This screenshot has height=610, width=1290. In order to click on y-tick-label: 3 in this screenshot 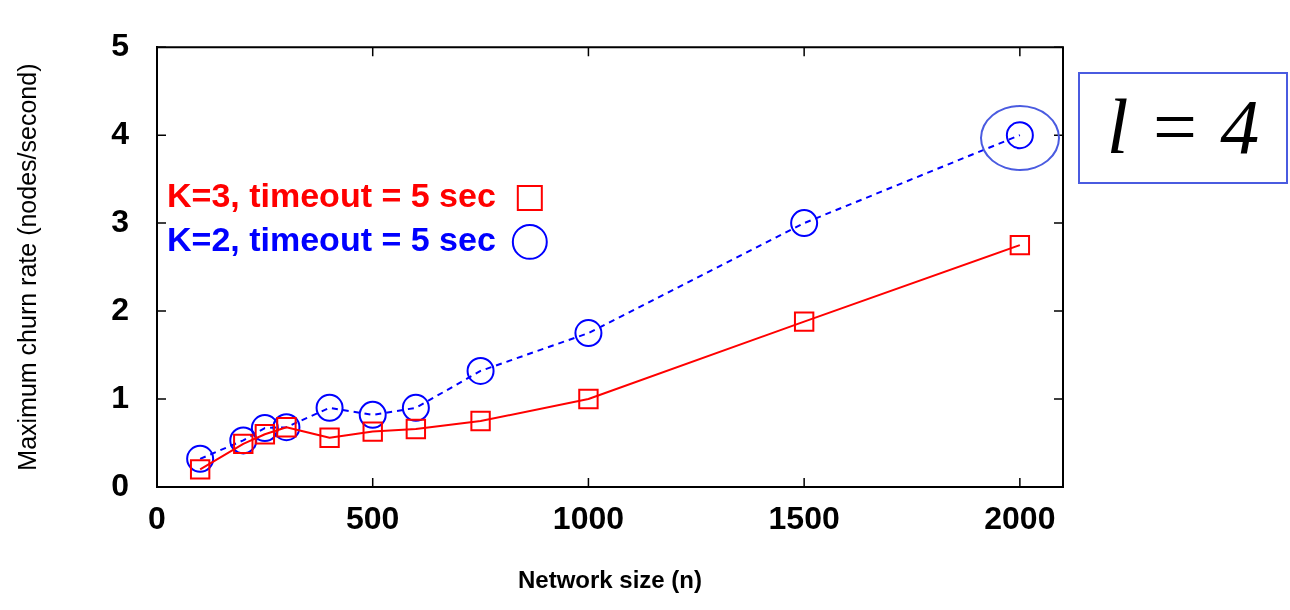, I will do `click(120, 220)`.